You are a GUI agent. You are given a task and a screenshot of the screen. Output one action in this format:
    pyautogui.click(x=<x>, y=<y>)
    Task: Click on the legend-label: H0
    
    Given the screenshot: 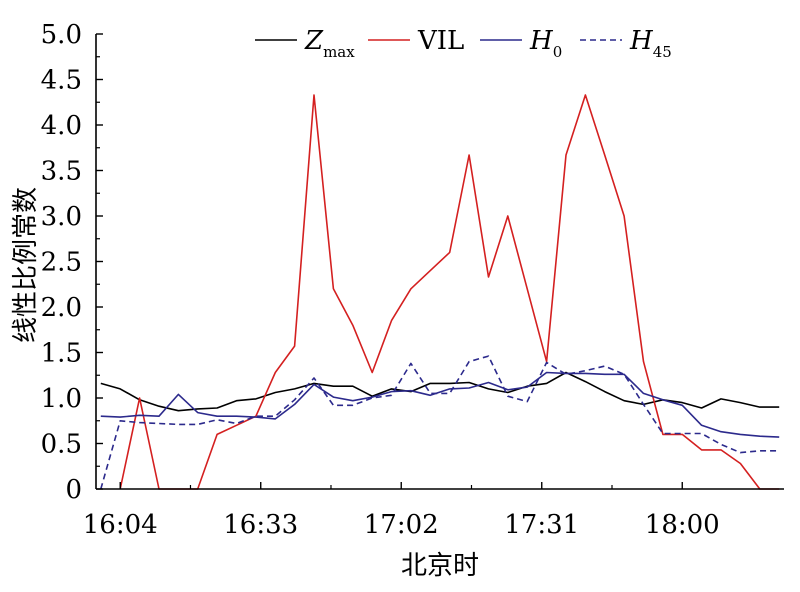 What is the action you would take?
    pyautogui.click(x=545, y=43)
    